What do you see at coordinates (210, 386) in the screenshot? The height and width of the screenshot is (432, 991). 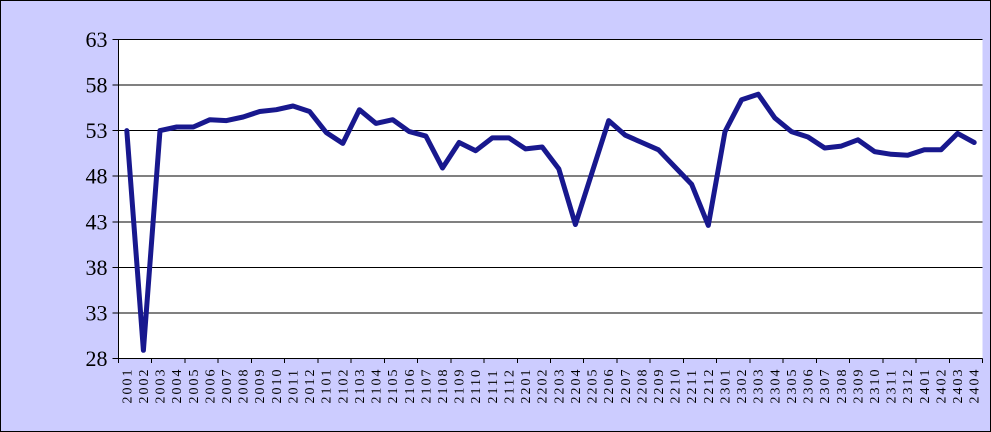 I see `x-tick-label: 2006` at bounding box center [210, 386].